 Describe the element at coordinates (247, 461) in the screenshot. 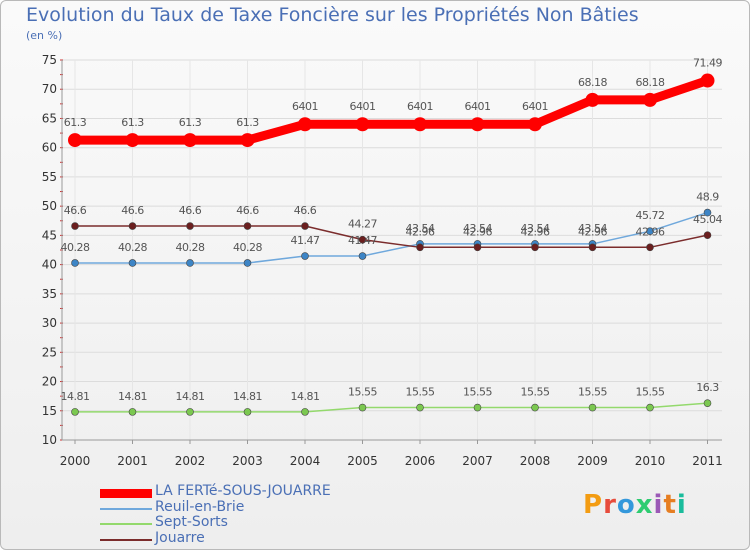

I see `x-tick-label: 2003` at that location.